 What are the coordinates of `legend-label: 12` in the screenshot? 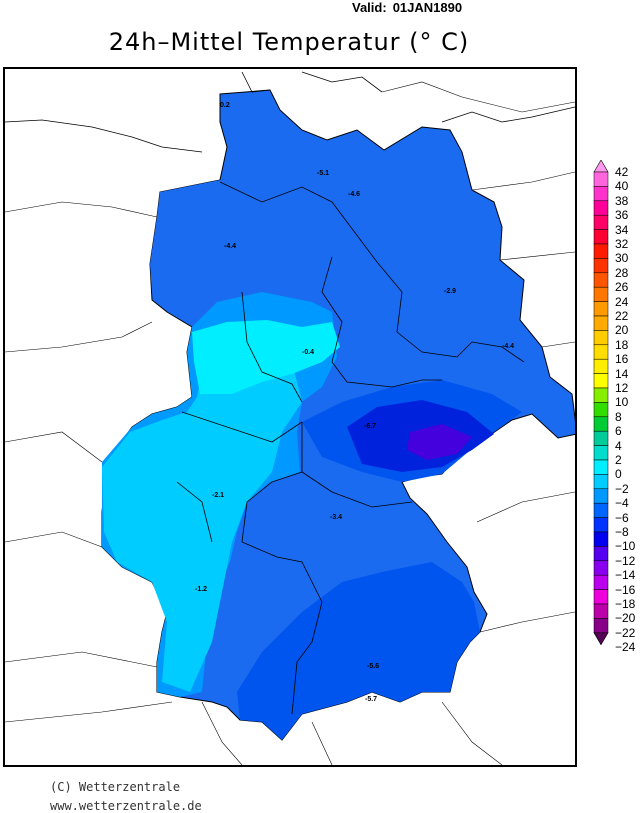 It's located at (622, 388).